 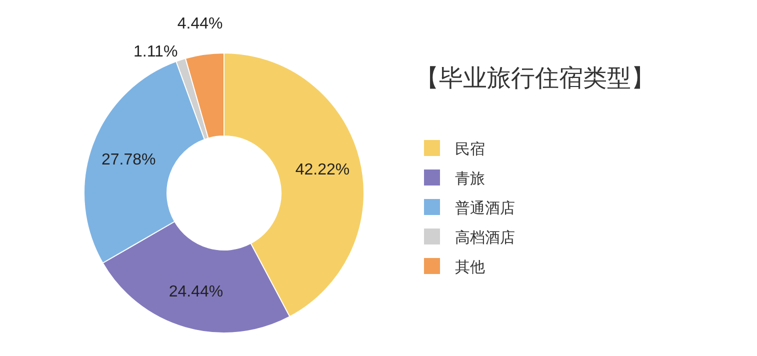 What do you see at coordinates (200, 24) in the screenshot?
I see `data-label: 4.44%` at bounding box center [200, 24].